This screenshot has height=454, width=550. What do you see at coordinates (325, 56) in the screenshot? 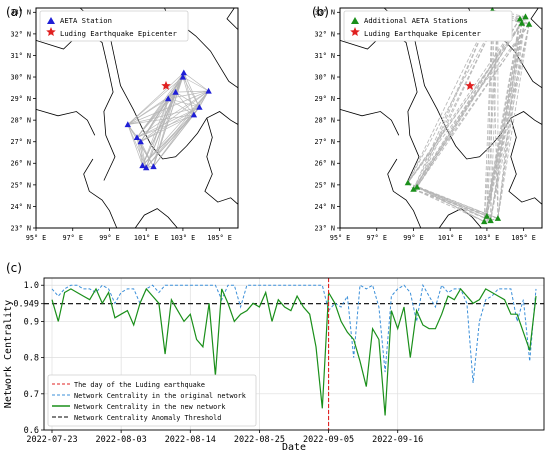
I see `y-tick-label: 31° N` at bounding box center [325, 56].